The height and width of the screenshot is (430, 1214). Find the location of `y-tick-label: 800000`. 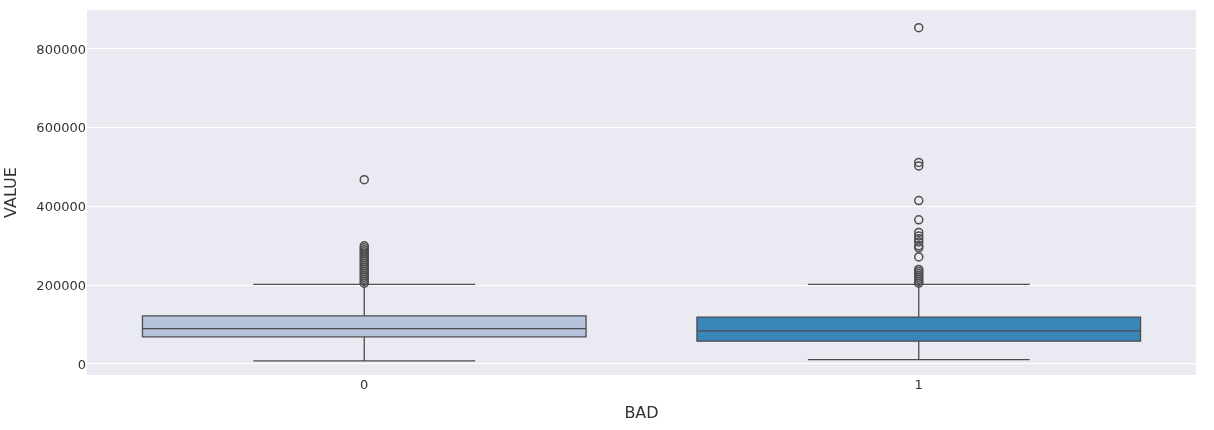

y-tick-label: 800000 is located at coordinates (61, 49).